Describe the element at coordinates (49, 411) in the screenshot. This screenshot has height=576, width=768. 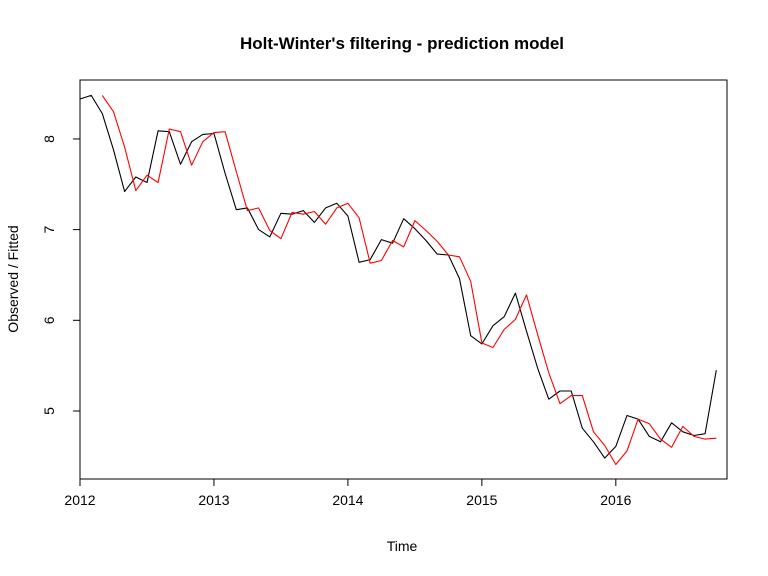
I see `y-tick-label: 5` at that location.